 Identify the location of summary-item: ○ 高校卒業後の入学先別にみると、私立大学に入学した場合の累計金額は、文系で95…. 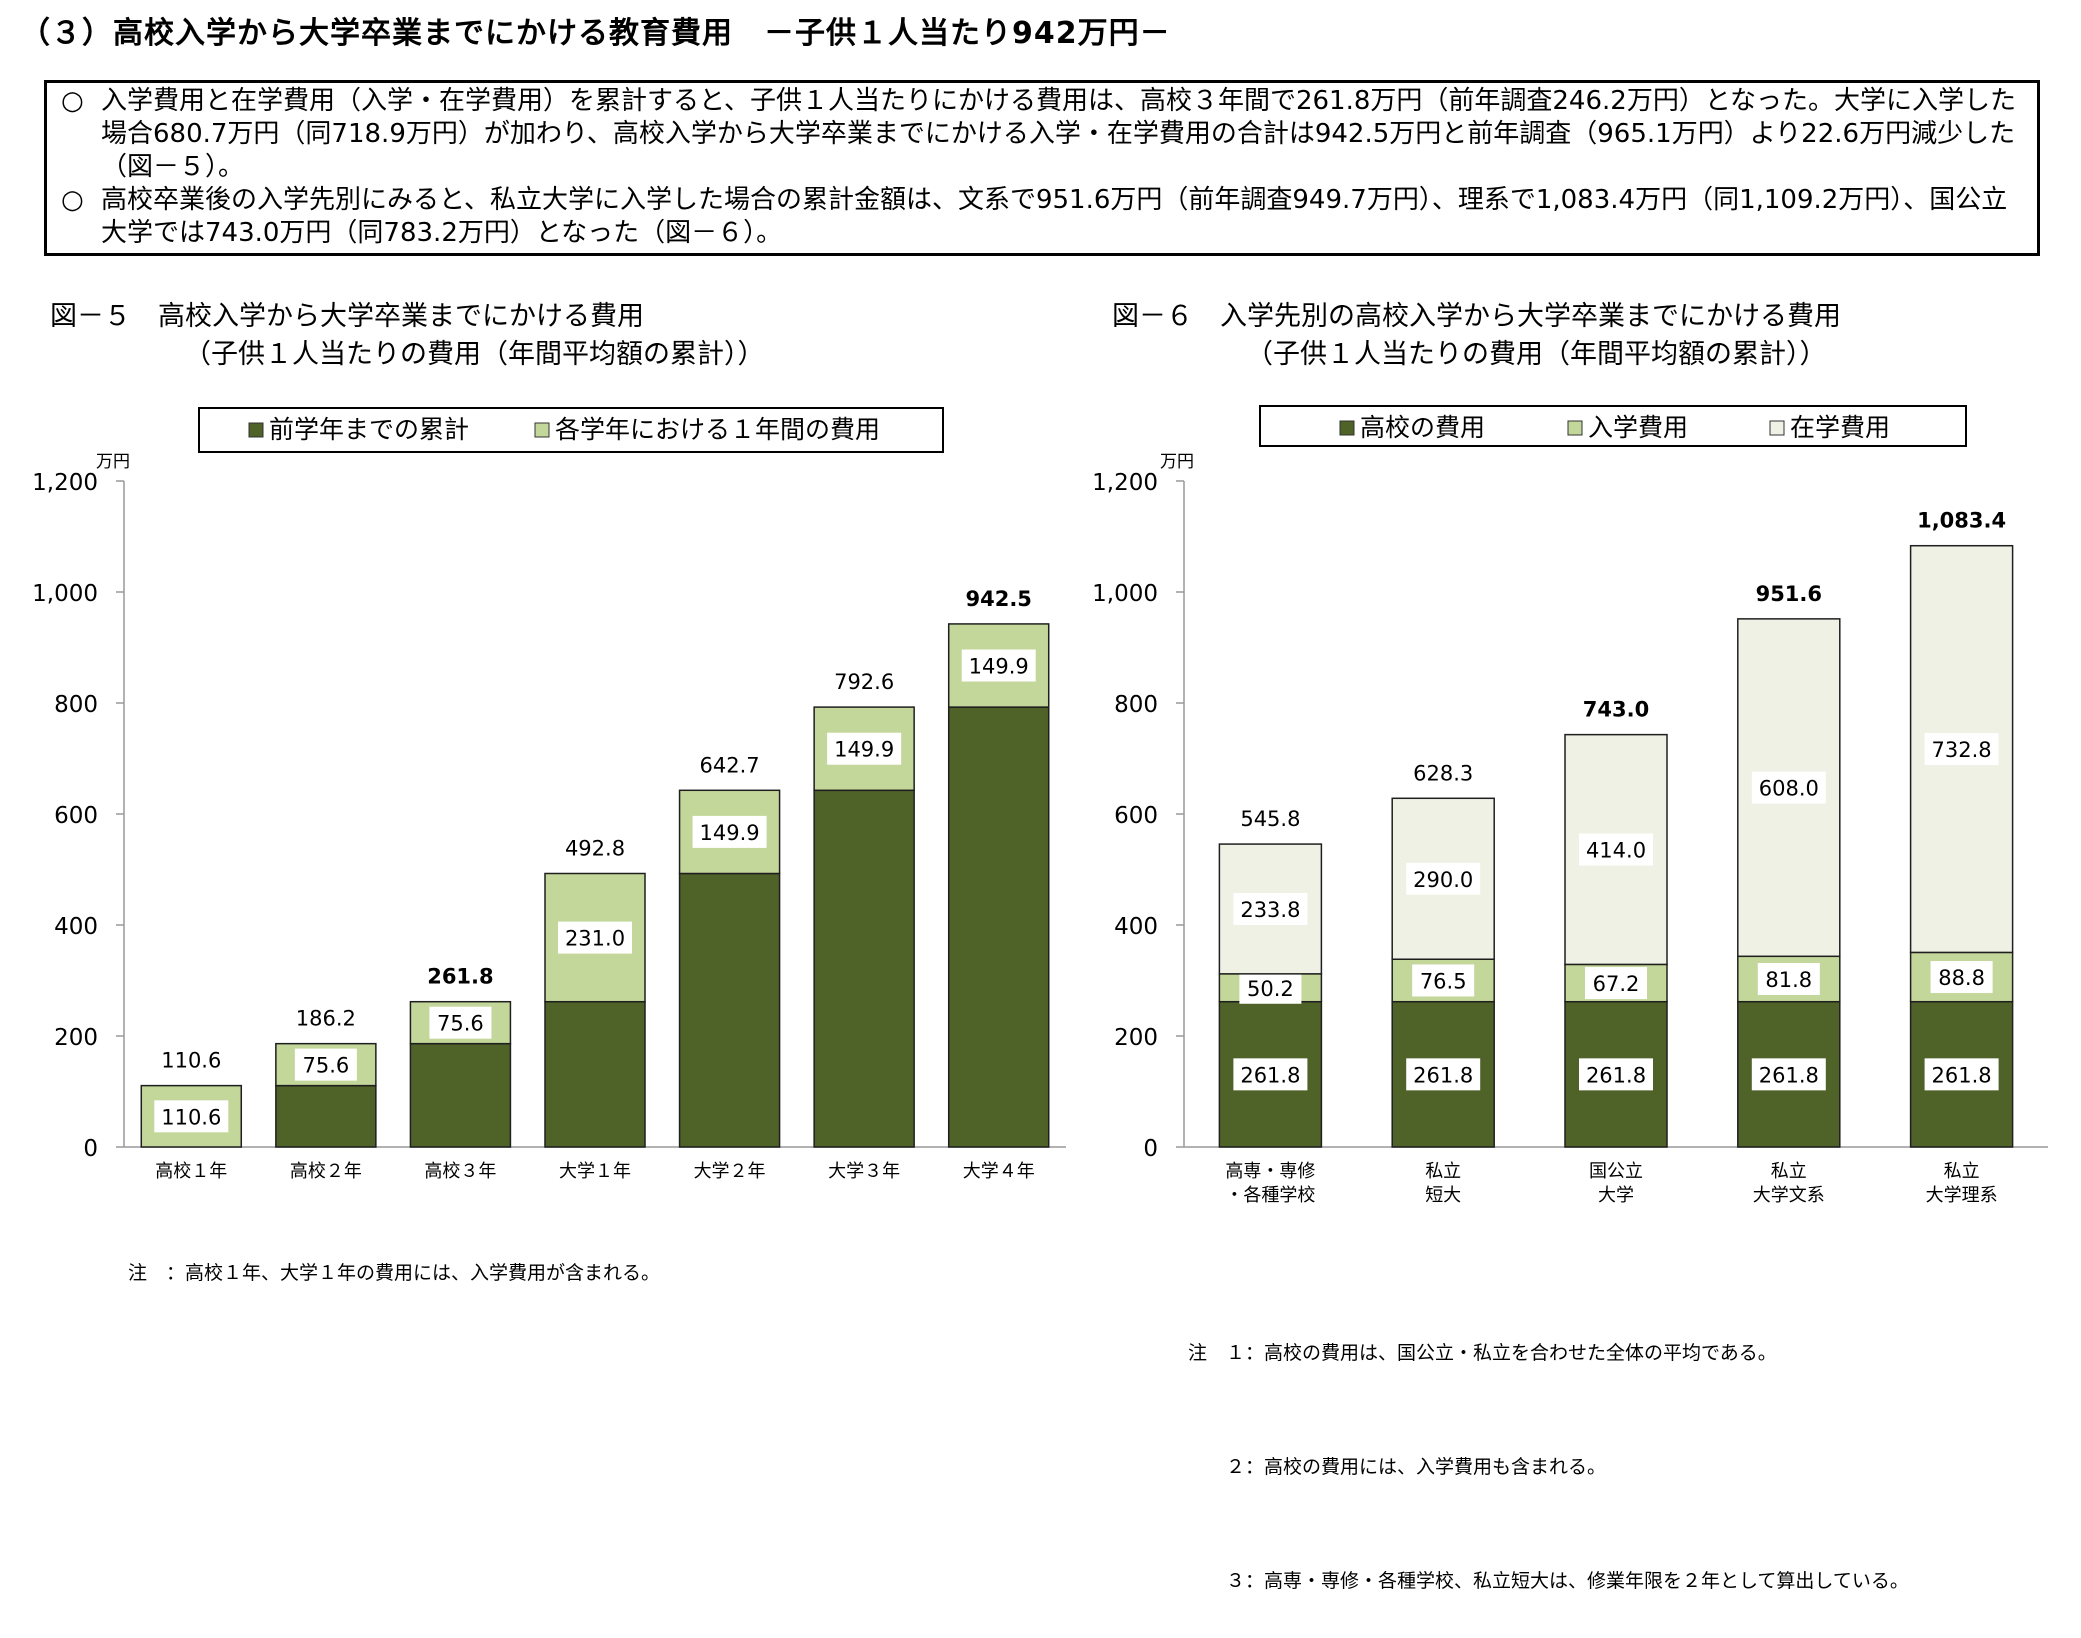
(1044, 217).